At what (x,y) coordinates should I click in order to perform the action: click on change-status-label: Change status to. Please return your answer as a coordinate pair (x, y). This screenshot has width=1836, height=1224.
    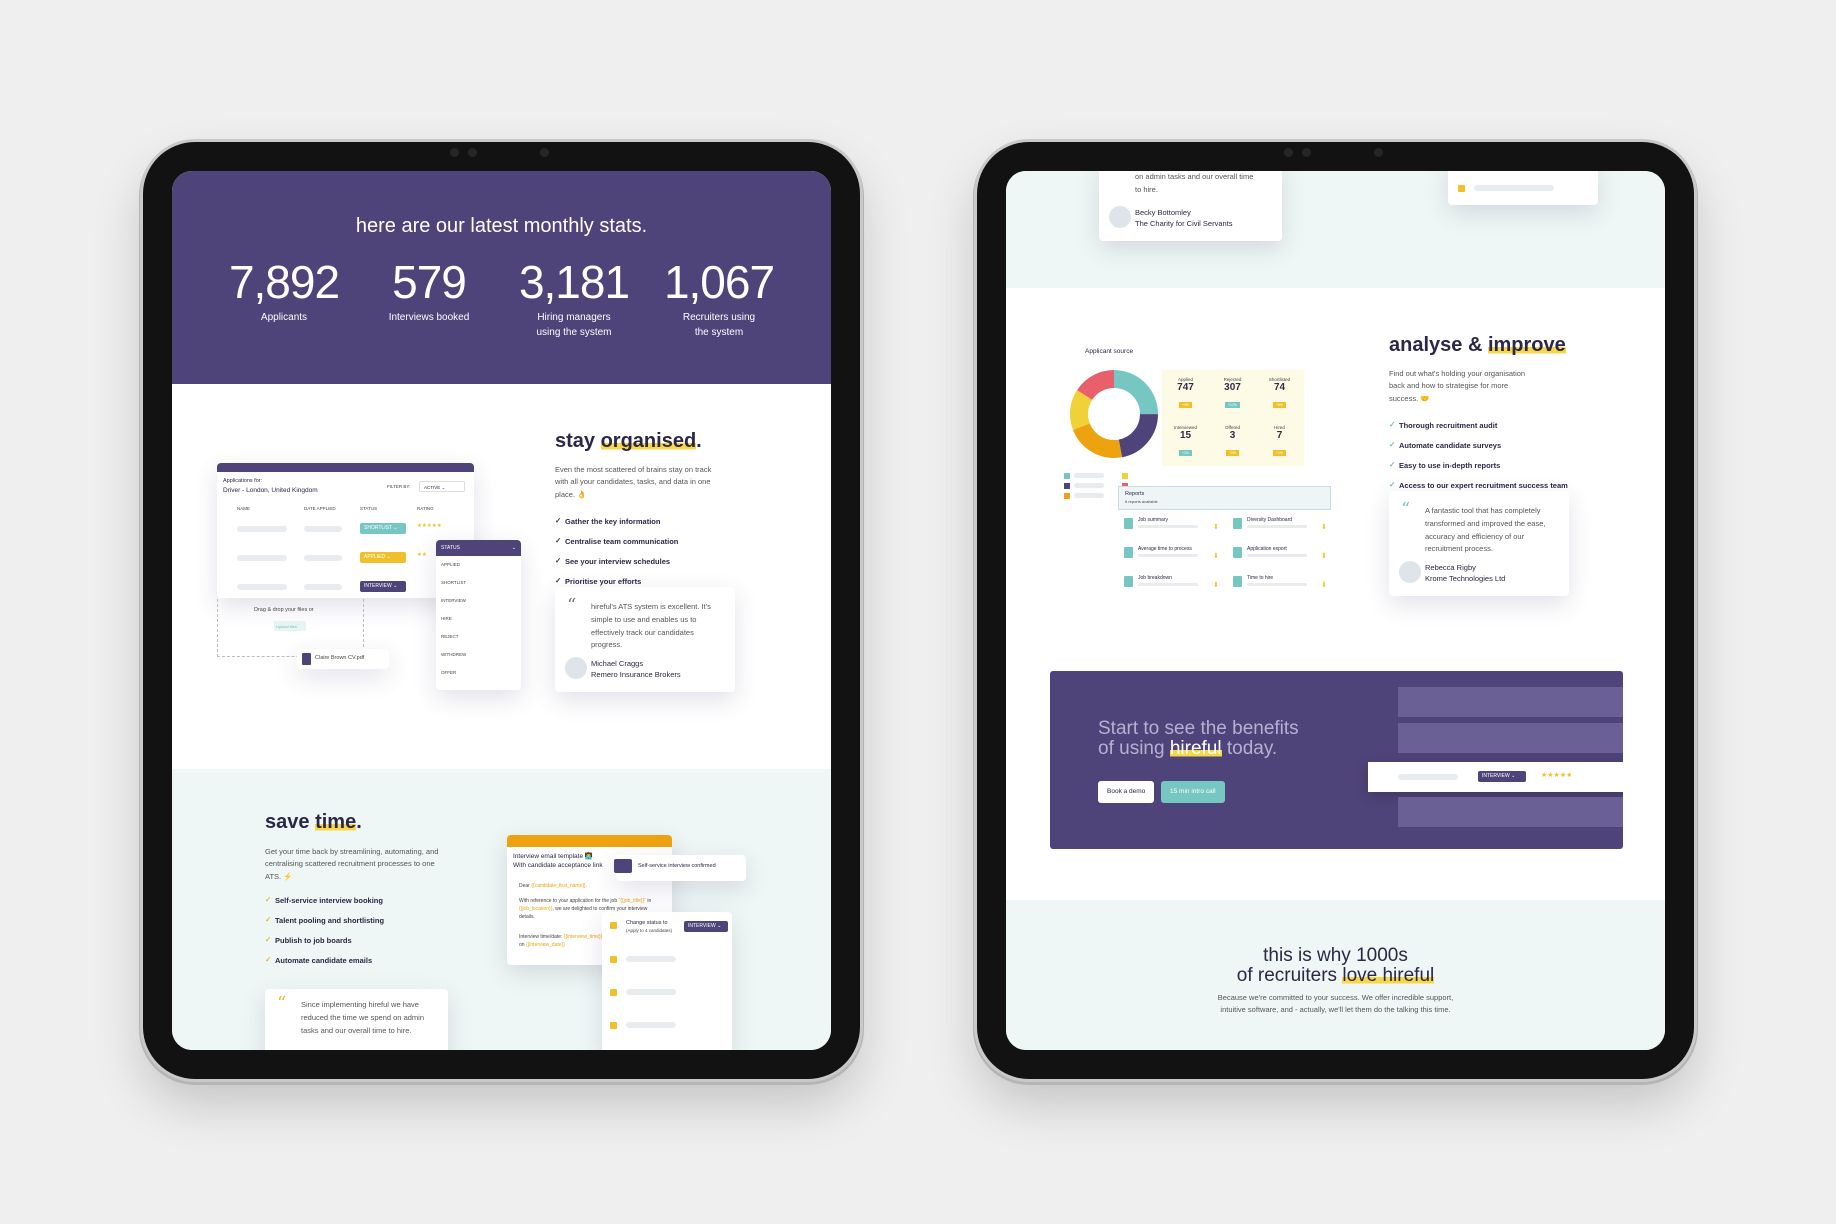
    Looking at the image, I should click on (647, 923).